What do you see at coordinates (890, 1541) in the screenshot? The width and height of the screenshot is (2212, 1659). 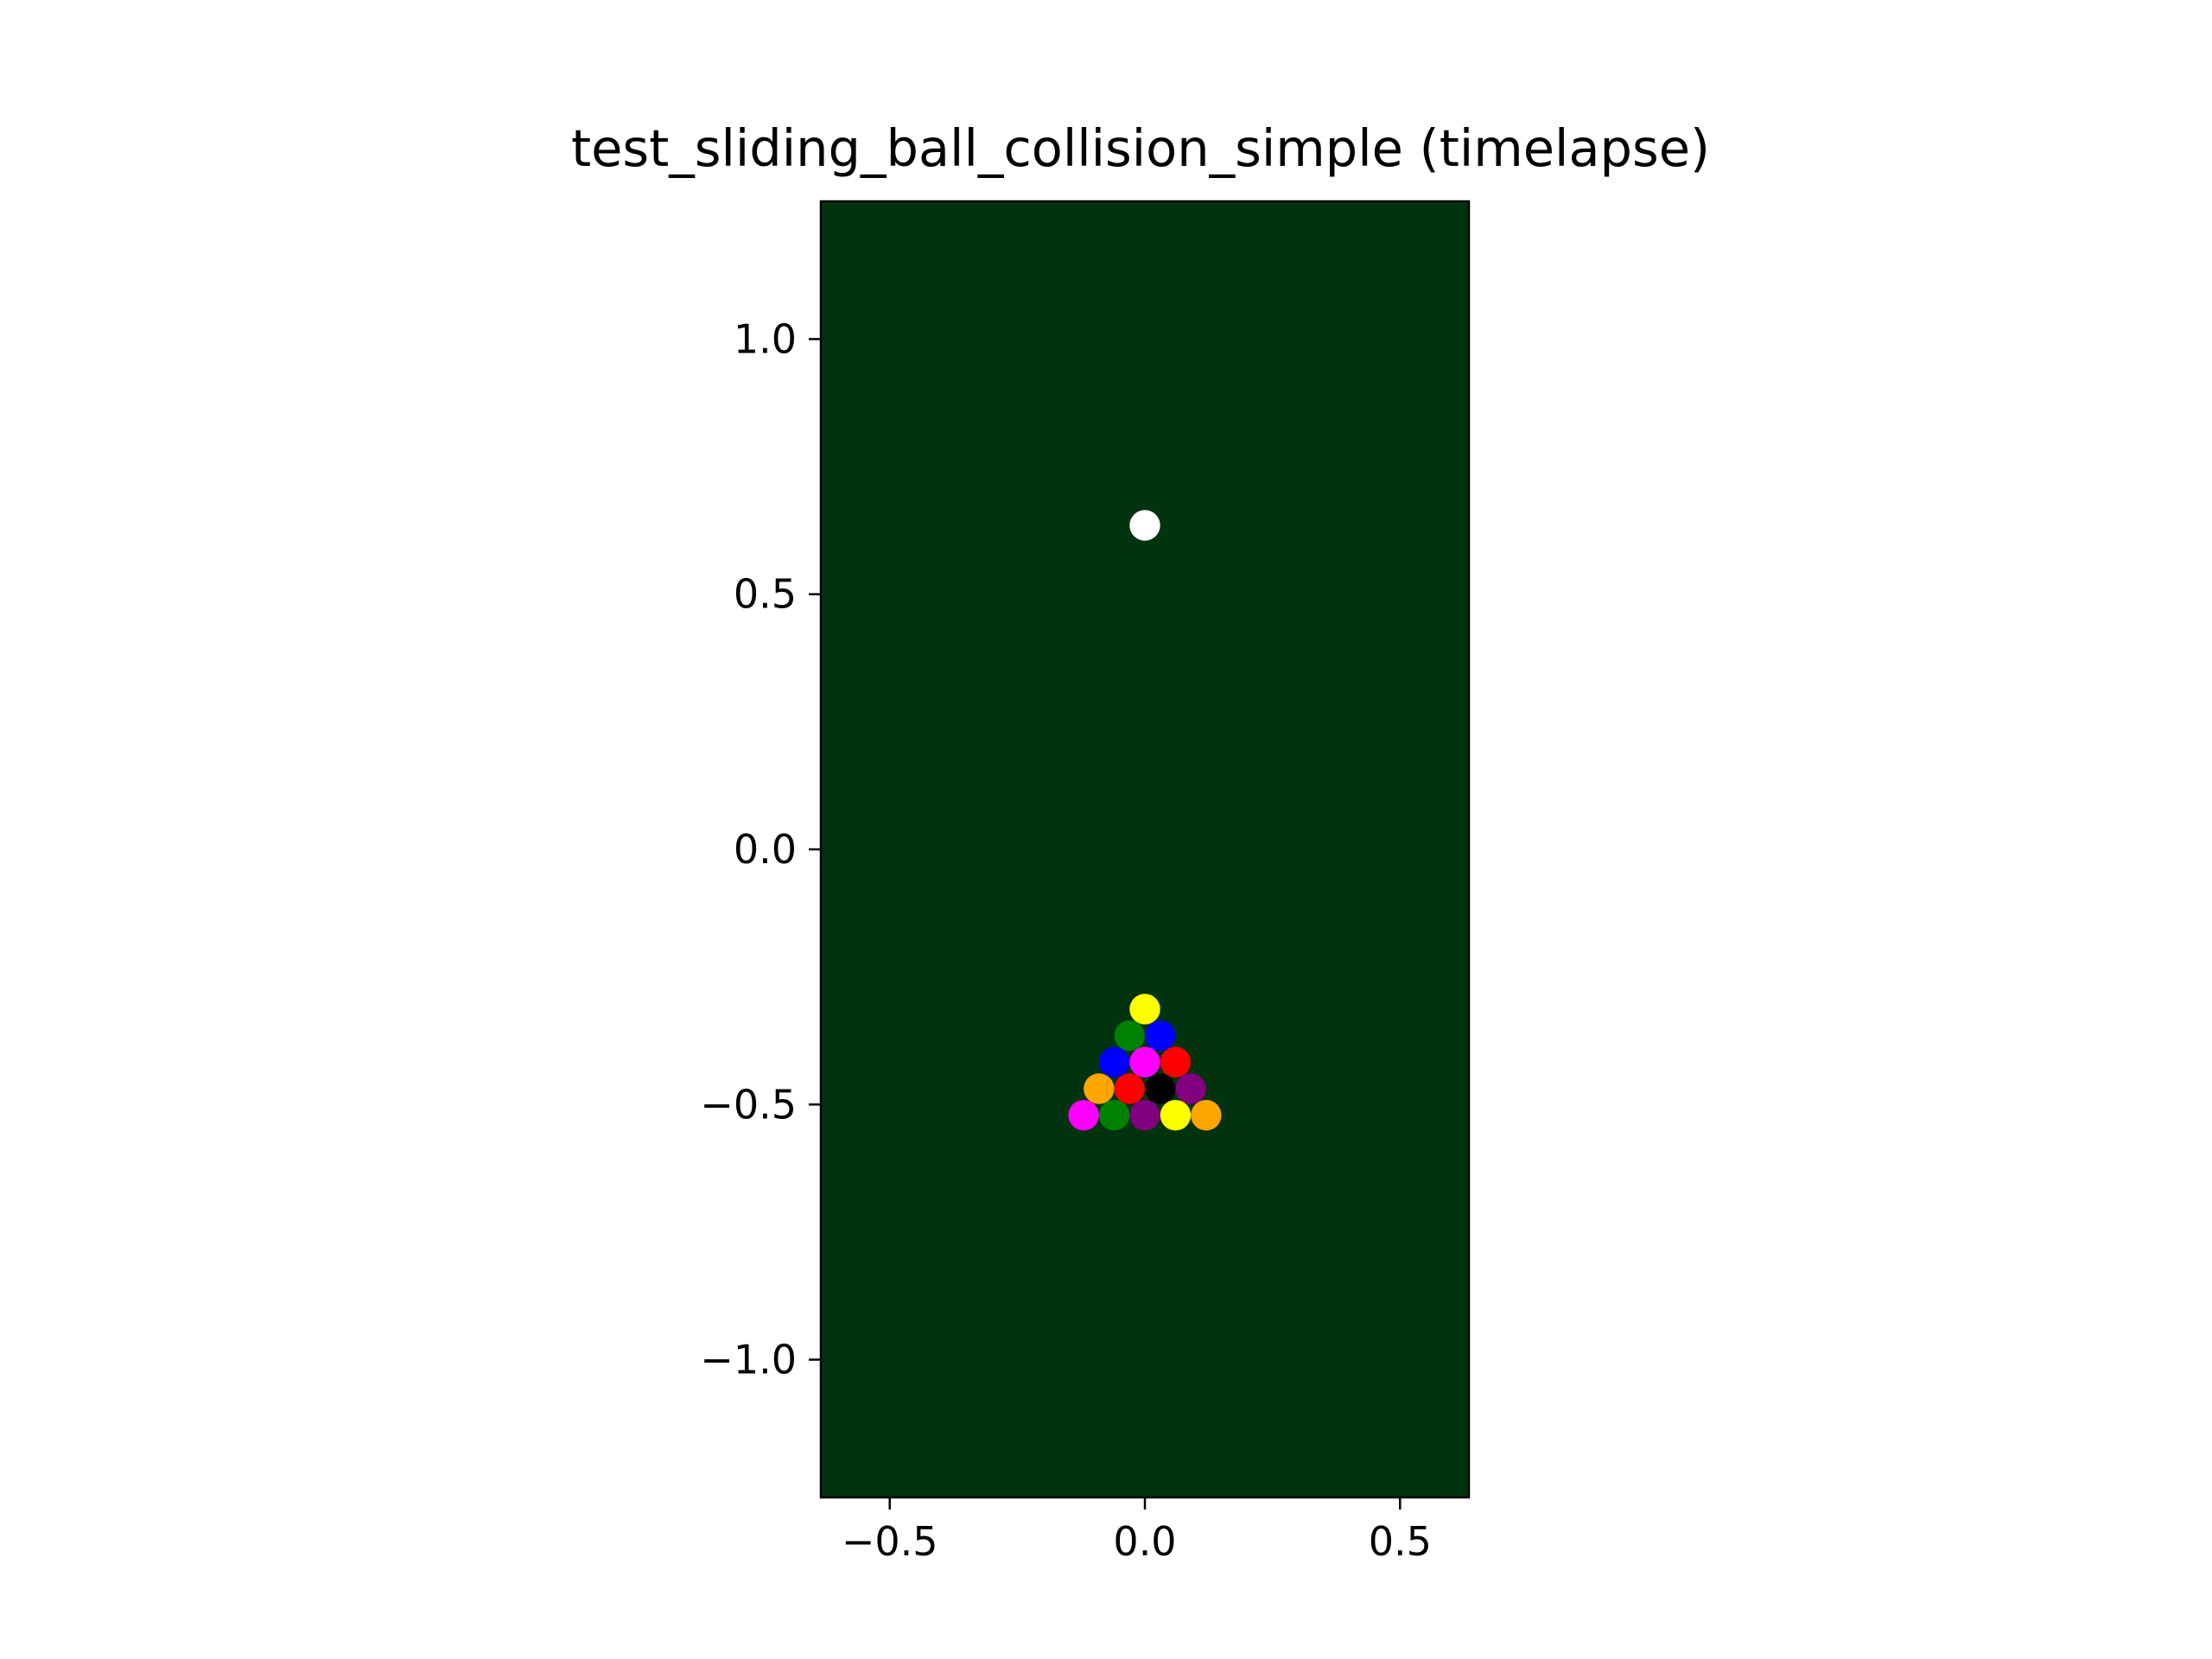 I see `x-tick-label: −0.5` at bounding box center [890, 1541].